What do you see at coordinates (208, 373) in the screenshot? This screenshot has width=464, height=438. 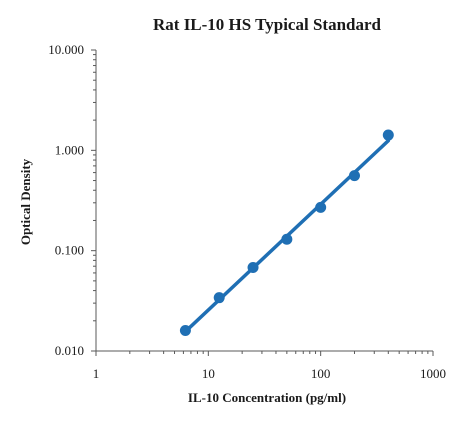 I see `x-tick-label: 10` at bounding box center [208, 373].